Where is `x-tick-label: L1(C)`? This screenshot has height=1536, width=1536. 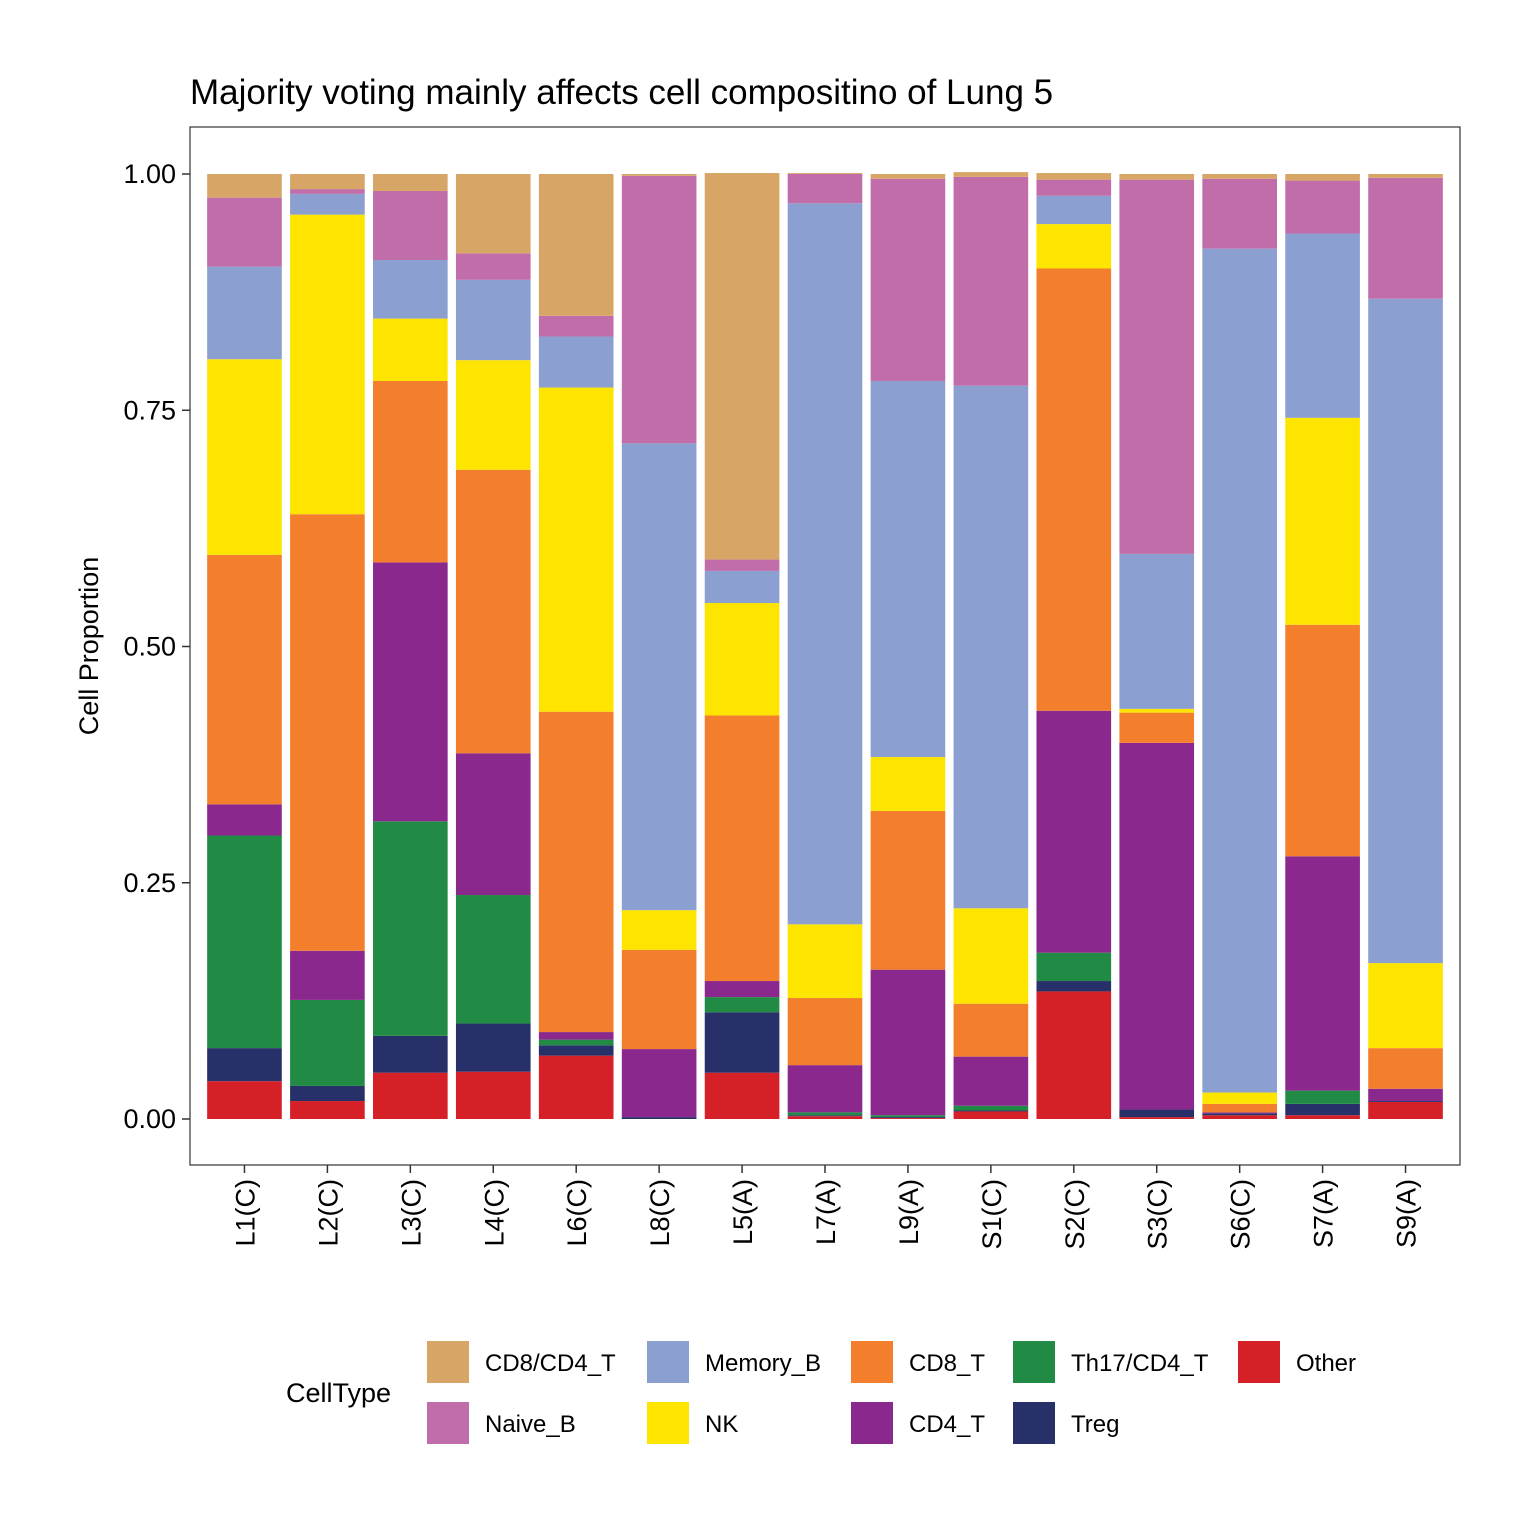 x-tick-label: L1(C) is located at coordinates (245, 1213).